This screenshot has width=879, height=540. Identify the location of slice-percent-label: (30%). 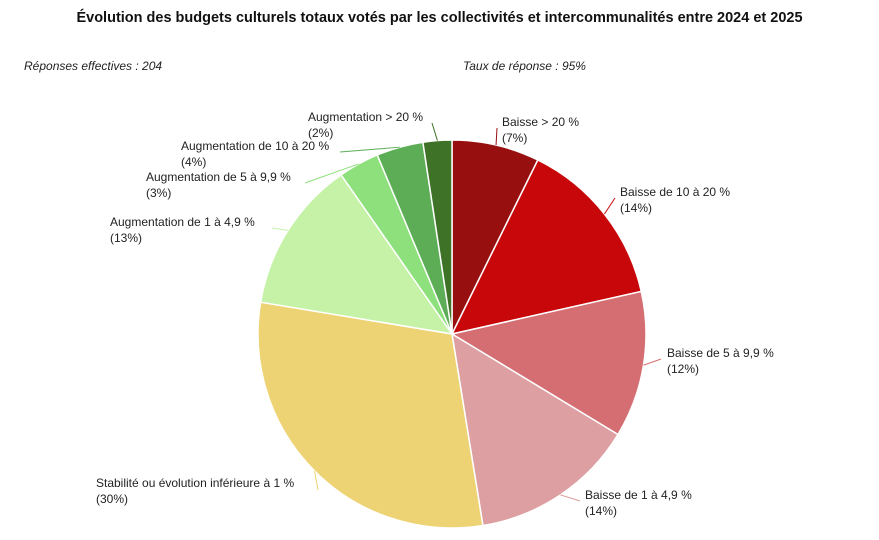
(112, 499).